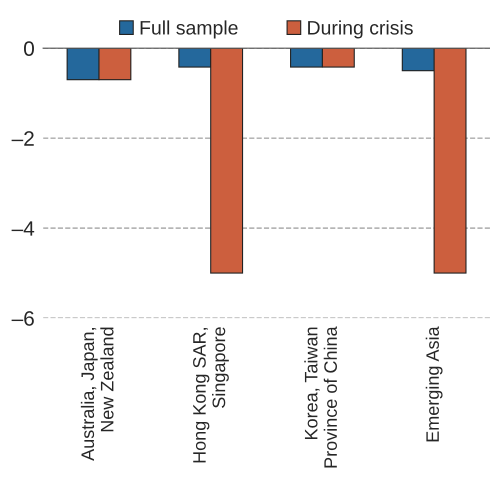  Describe the element at coordinates (97, 394) in the screenshot. I see `x-tick-label: Australia, Japan, New Zealand` at that location.